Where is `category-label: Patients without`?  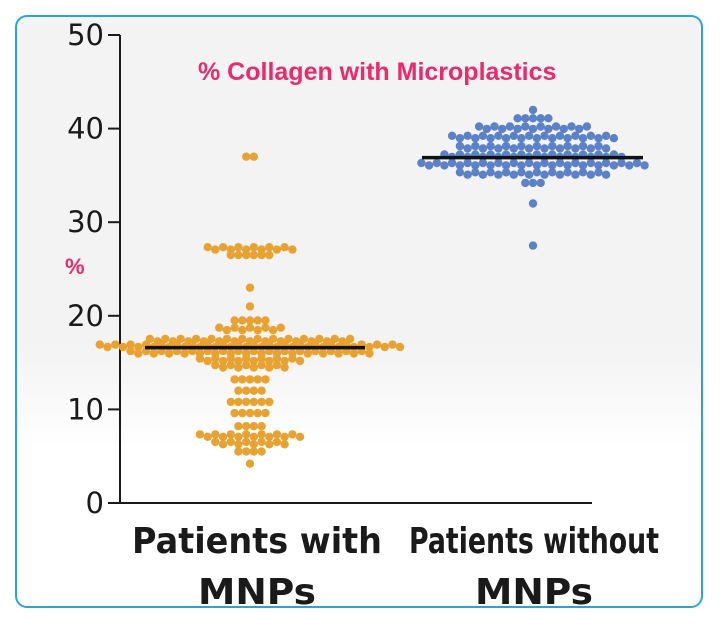 category-label: Patients without is located at coordinates (534, 541).